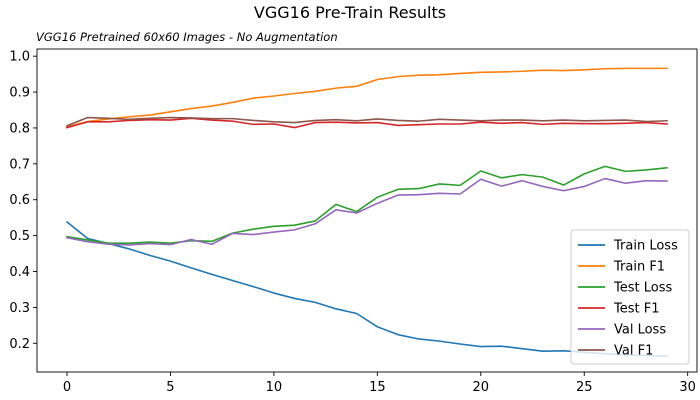 This screenshot has width=700, height=400. Describe the element at coordinates (19, 164) in the screenshot. I see `y-tick-label: 0.7` at that location.